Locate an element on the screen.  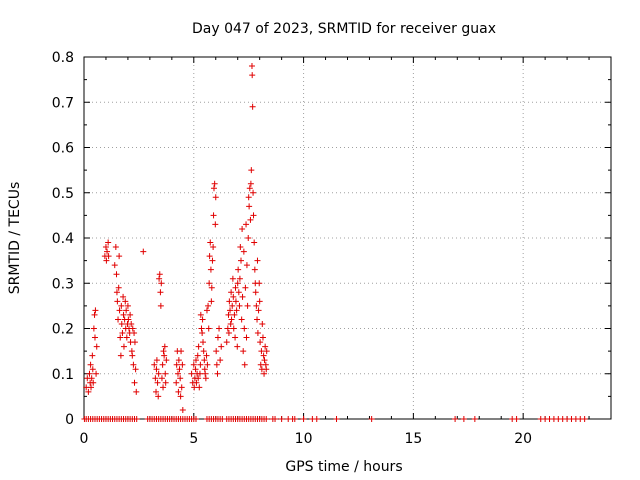
y-tick-label: 0.1 is located at coordinates (63, 375).